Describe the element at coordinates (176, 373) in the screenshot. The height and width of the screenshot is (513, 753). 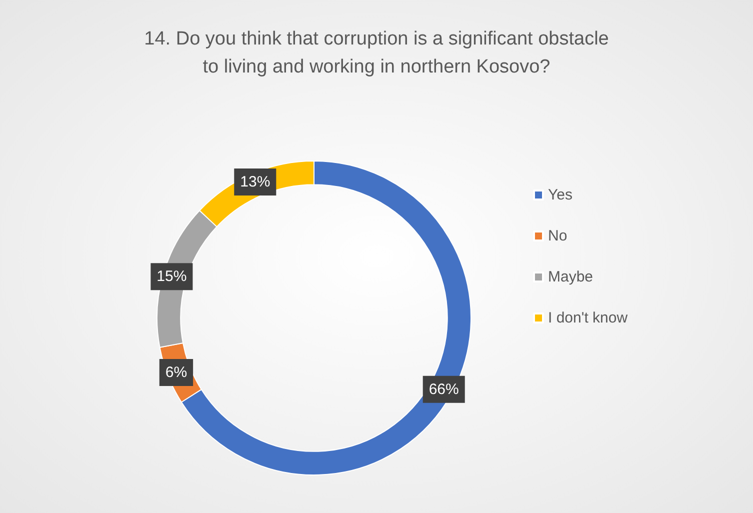
I see `data-label: 6%` at that location.